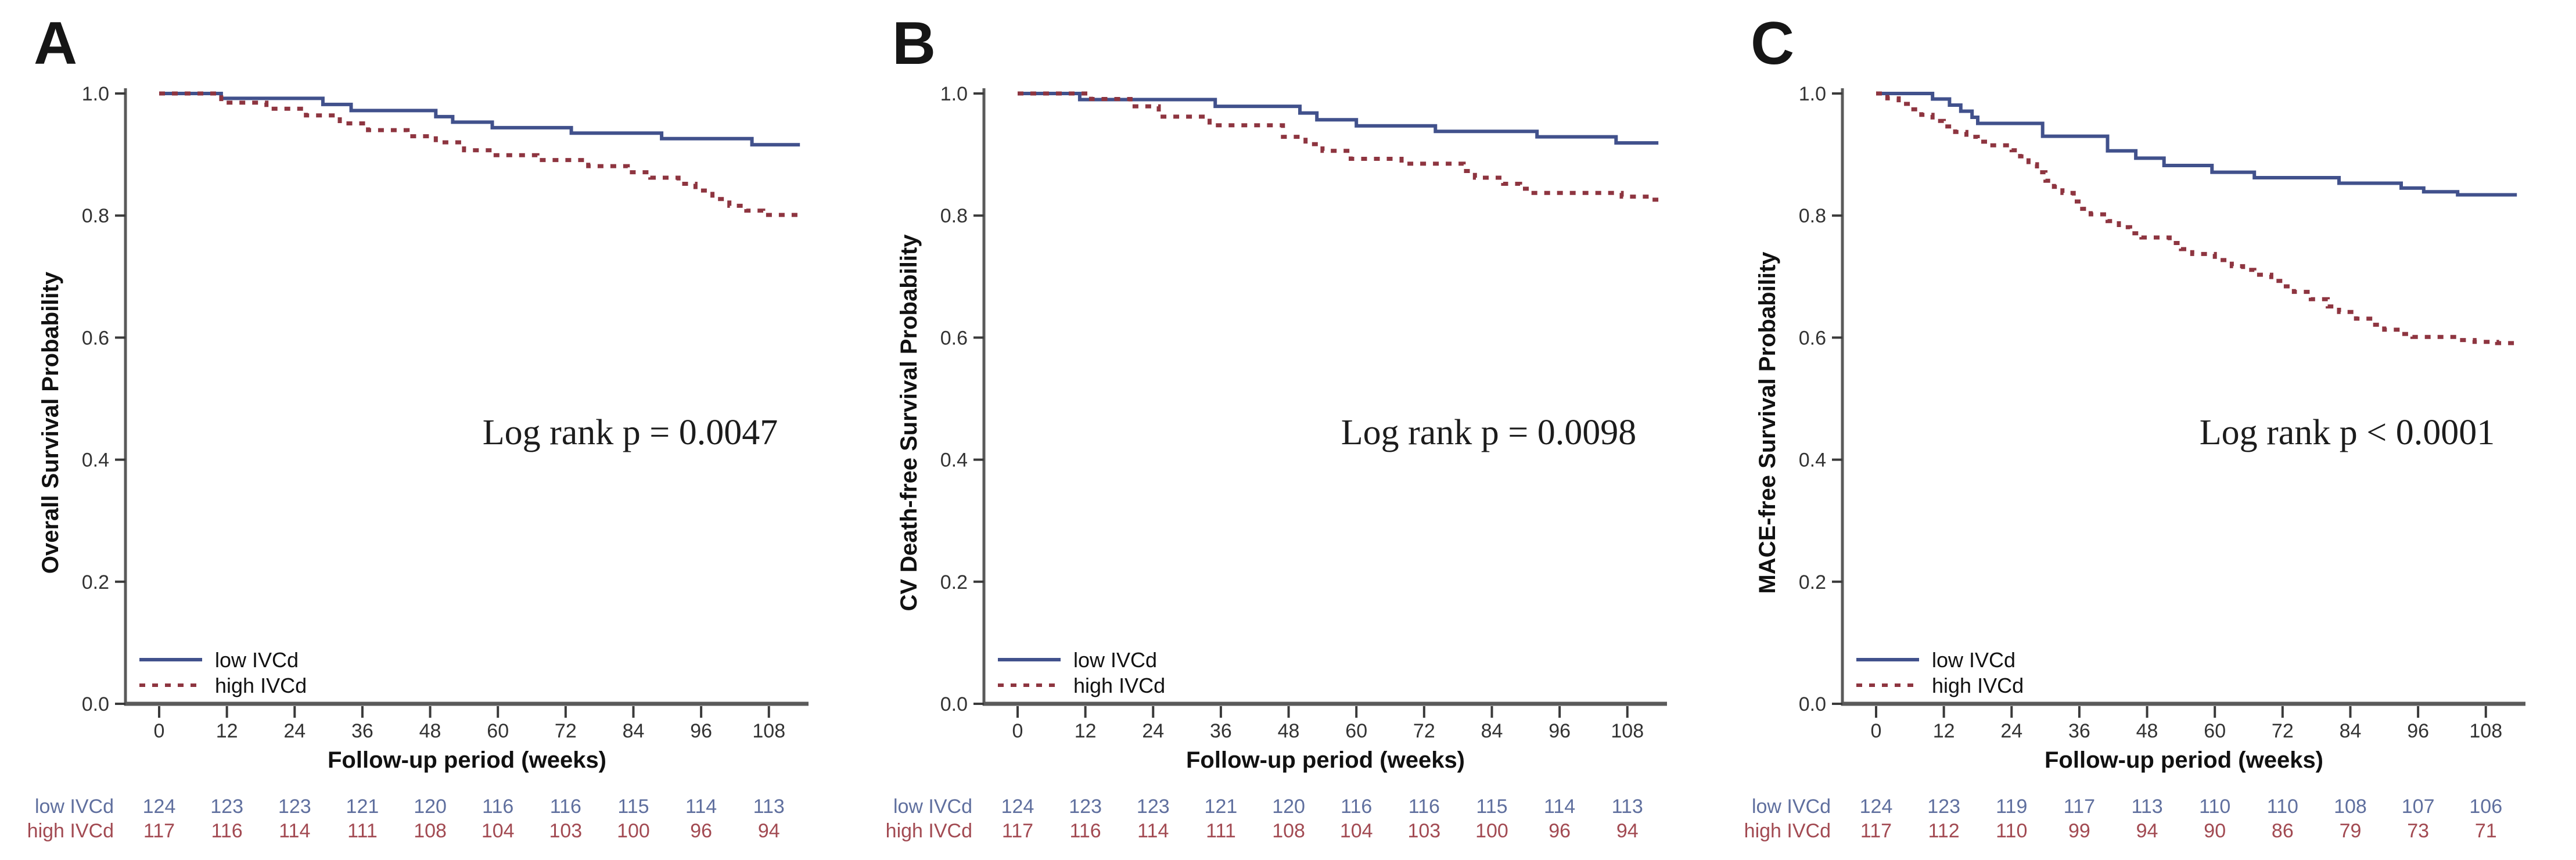 Image resolution: width=2576 pixels, height=860 pixels. Describe the element at coordinates (2485, 807) in the screenshot. I see `risk-count: 106` at that location.